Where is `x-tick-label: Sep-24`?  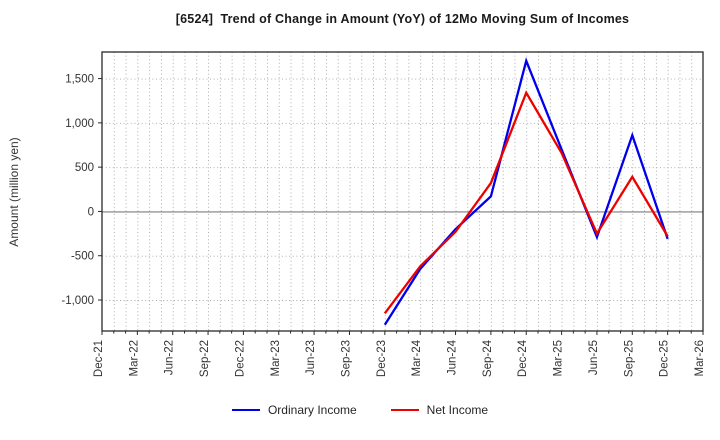 x-tick-label: Sep-24 is located at coordinates (488, 358).